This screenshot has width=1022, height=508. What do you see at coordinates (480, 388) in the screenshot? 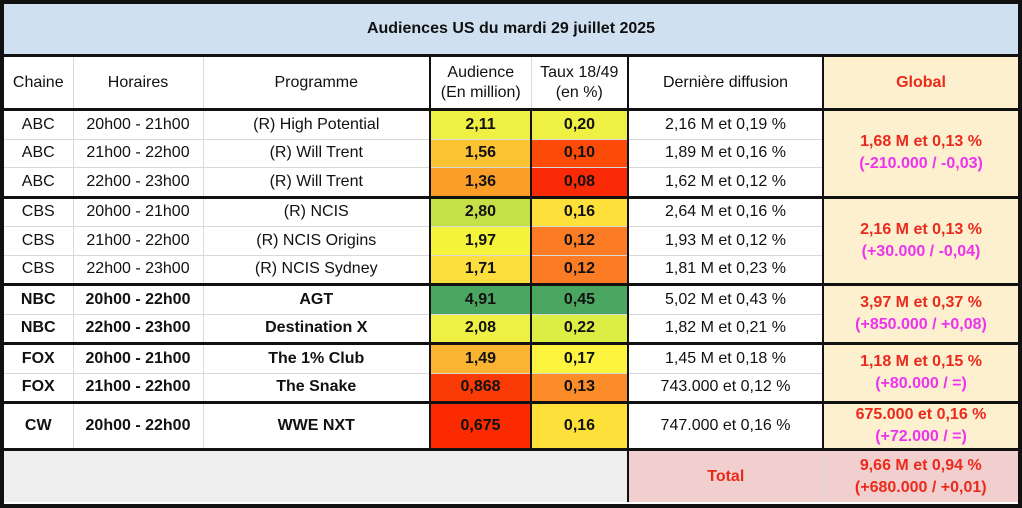
I see `cell-audience: 0,868` at bounding box center [480, 388].